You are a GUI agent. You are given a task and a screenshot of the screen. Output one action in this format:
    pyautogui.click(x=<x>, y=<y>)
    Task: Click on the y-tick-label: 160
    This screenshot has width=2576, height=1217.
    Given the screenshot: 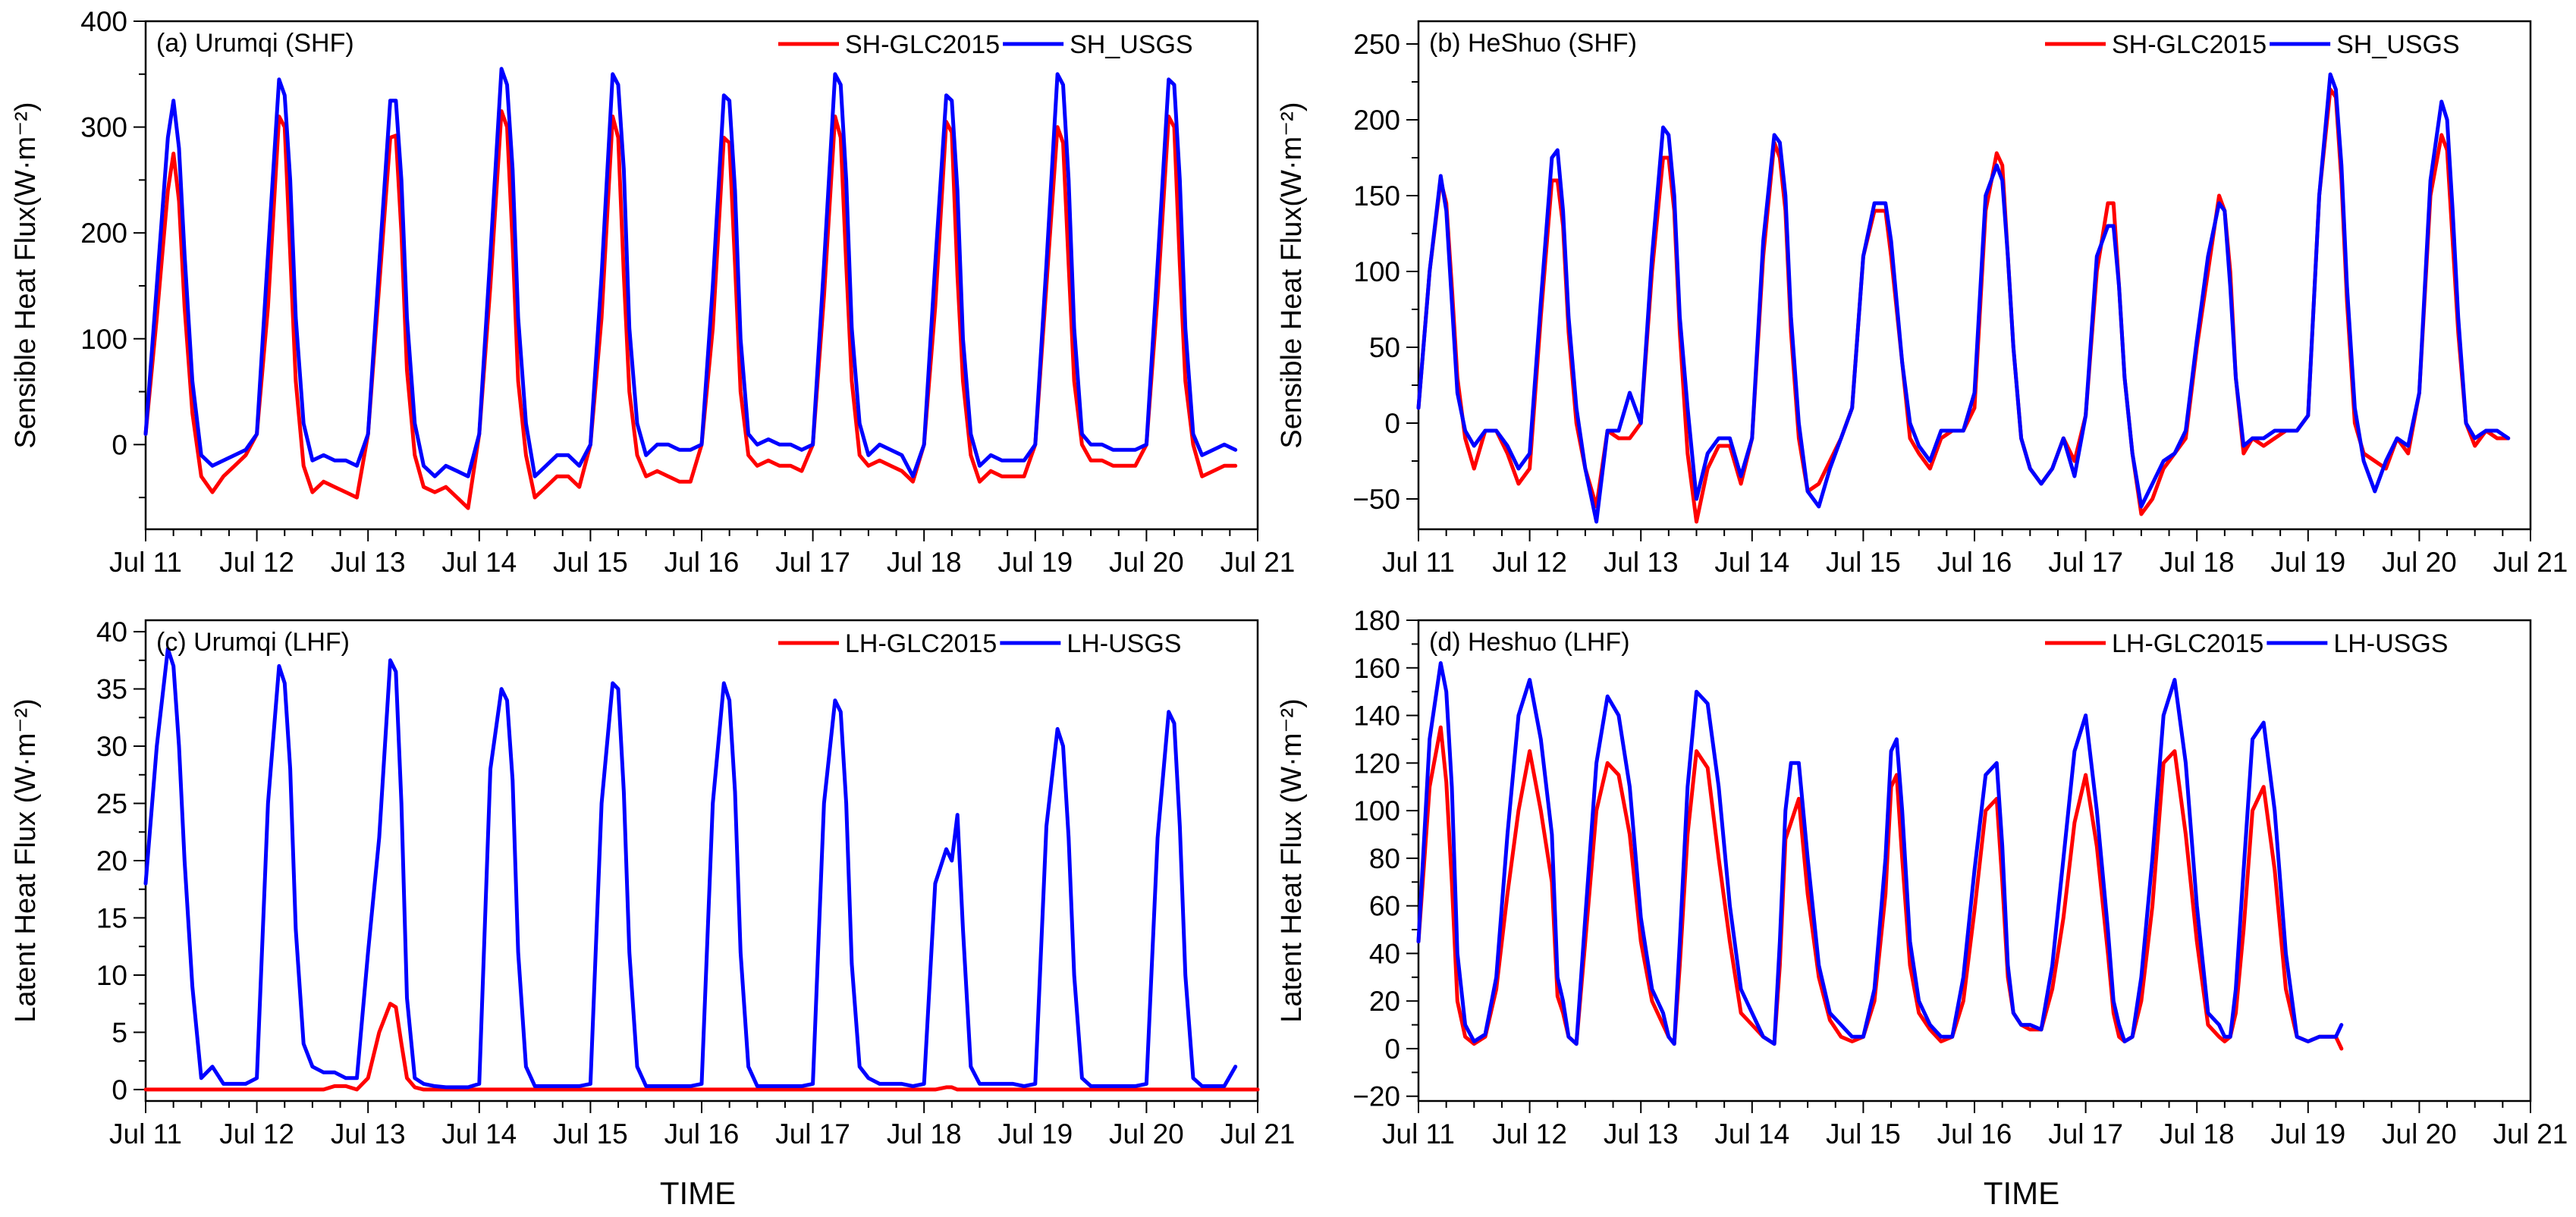 What is the action you would take?
    pyautogui.click(x=1376, y=668)
    